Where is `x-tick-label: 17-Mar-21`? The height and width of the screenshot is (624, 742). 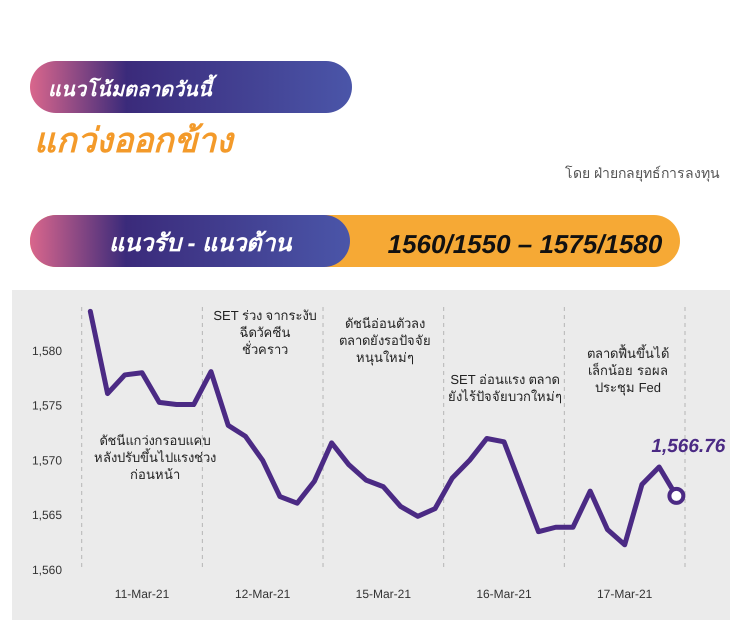
x-tick-label: 17-Mar-21 is located at coordinates (624, 594).